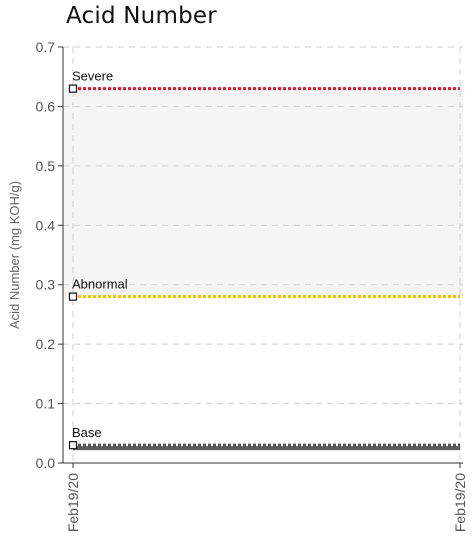 This screenshot has width=474, height=549. I want to click on y-tick-label: 0.5, so click(46, 166).